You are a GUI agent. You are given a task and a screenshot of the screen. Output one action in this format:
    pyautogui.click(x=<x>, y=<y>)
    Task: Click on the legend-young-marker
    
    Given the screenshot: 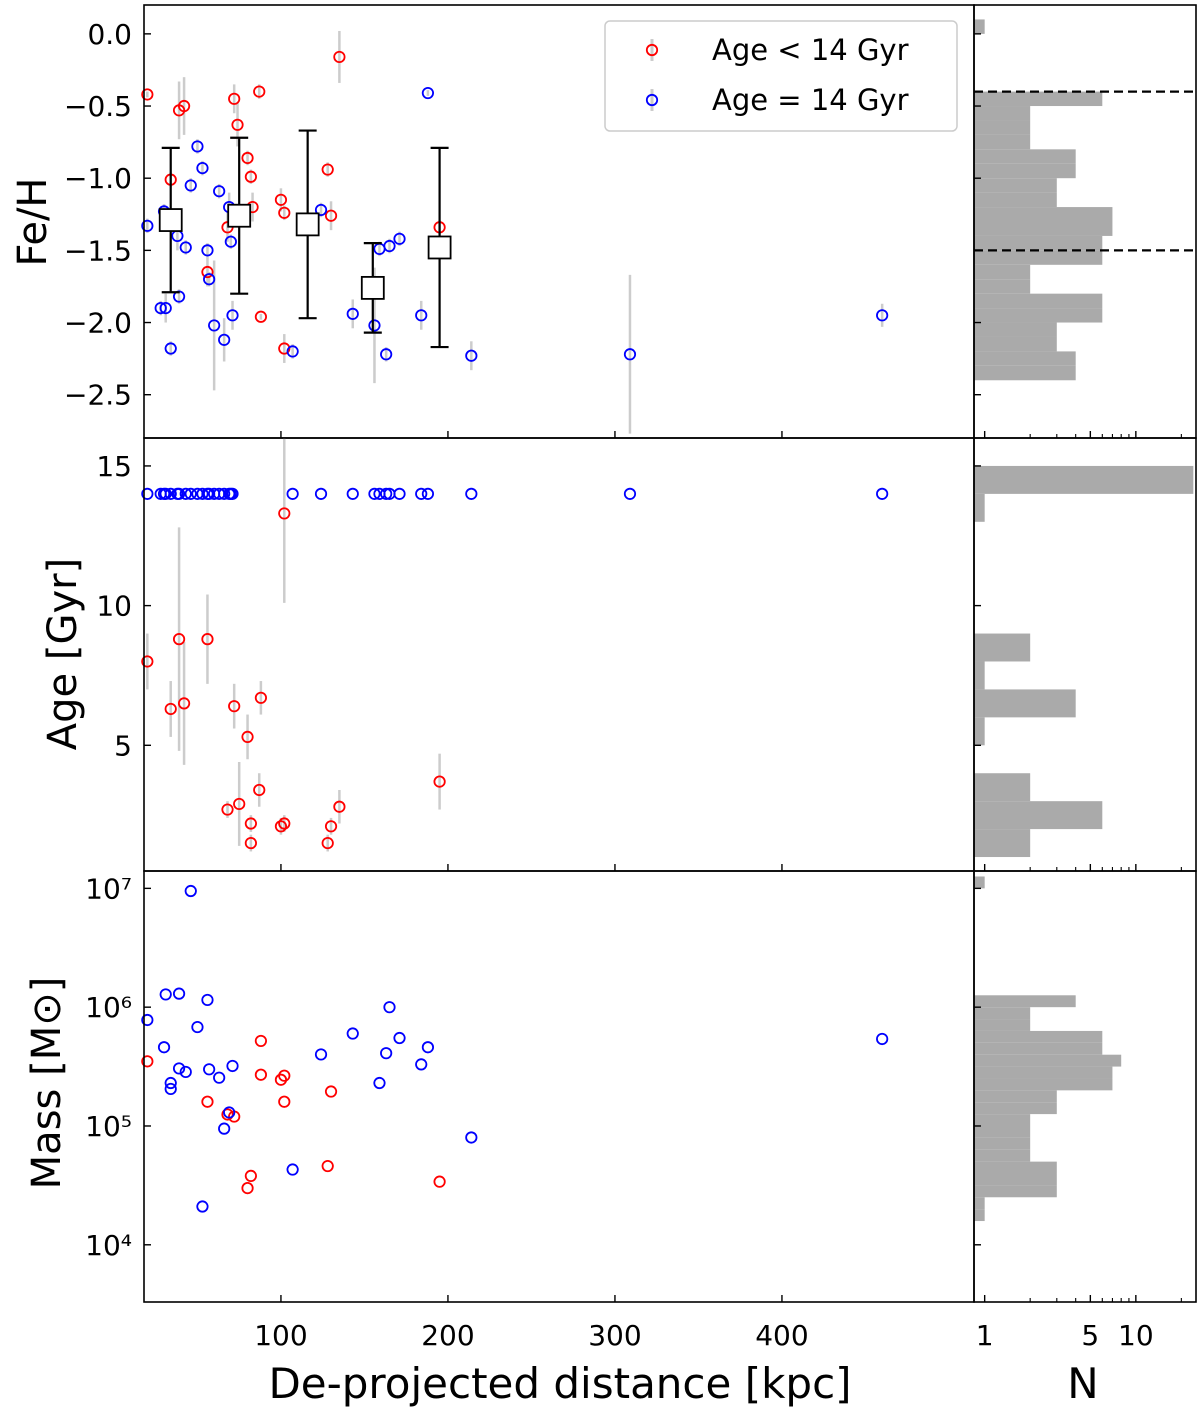 What is the action you would take?
    pyautogui.click(x=652, y=50)
    